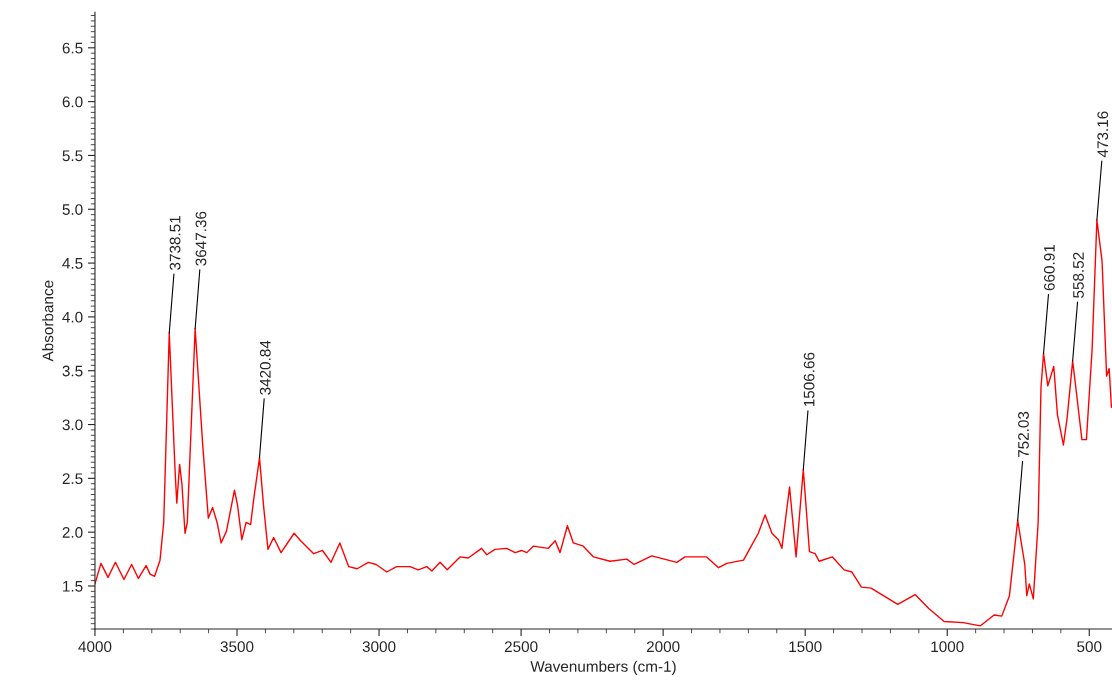 Image resolution: width=1112 pixels, height=683 pixels. What do you see at coordinates (175, 243) in the screenshot?
I see `annotation: 3738.51` at bounding box center [175, 243].